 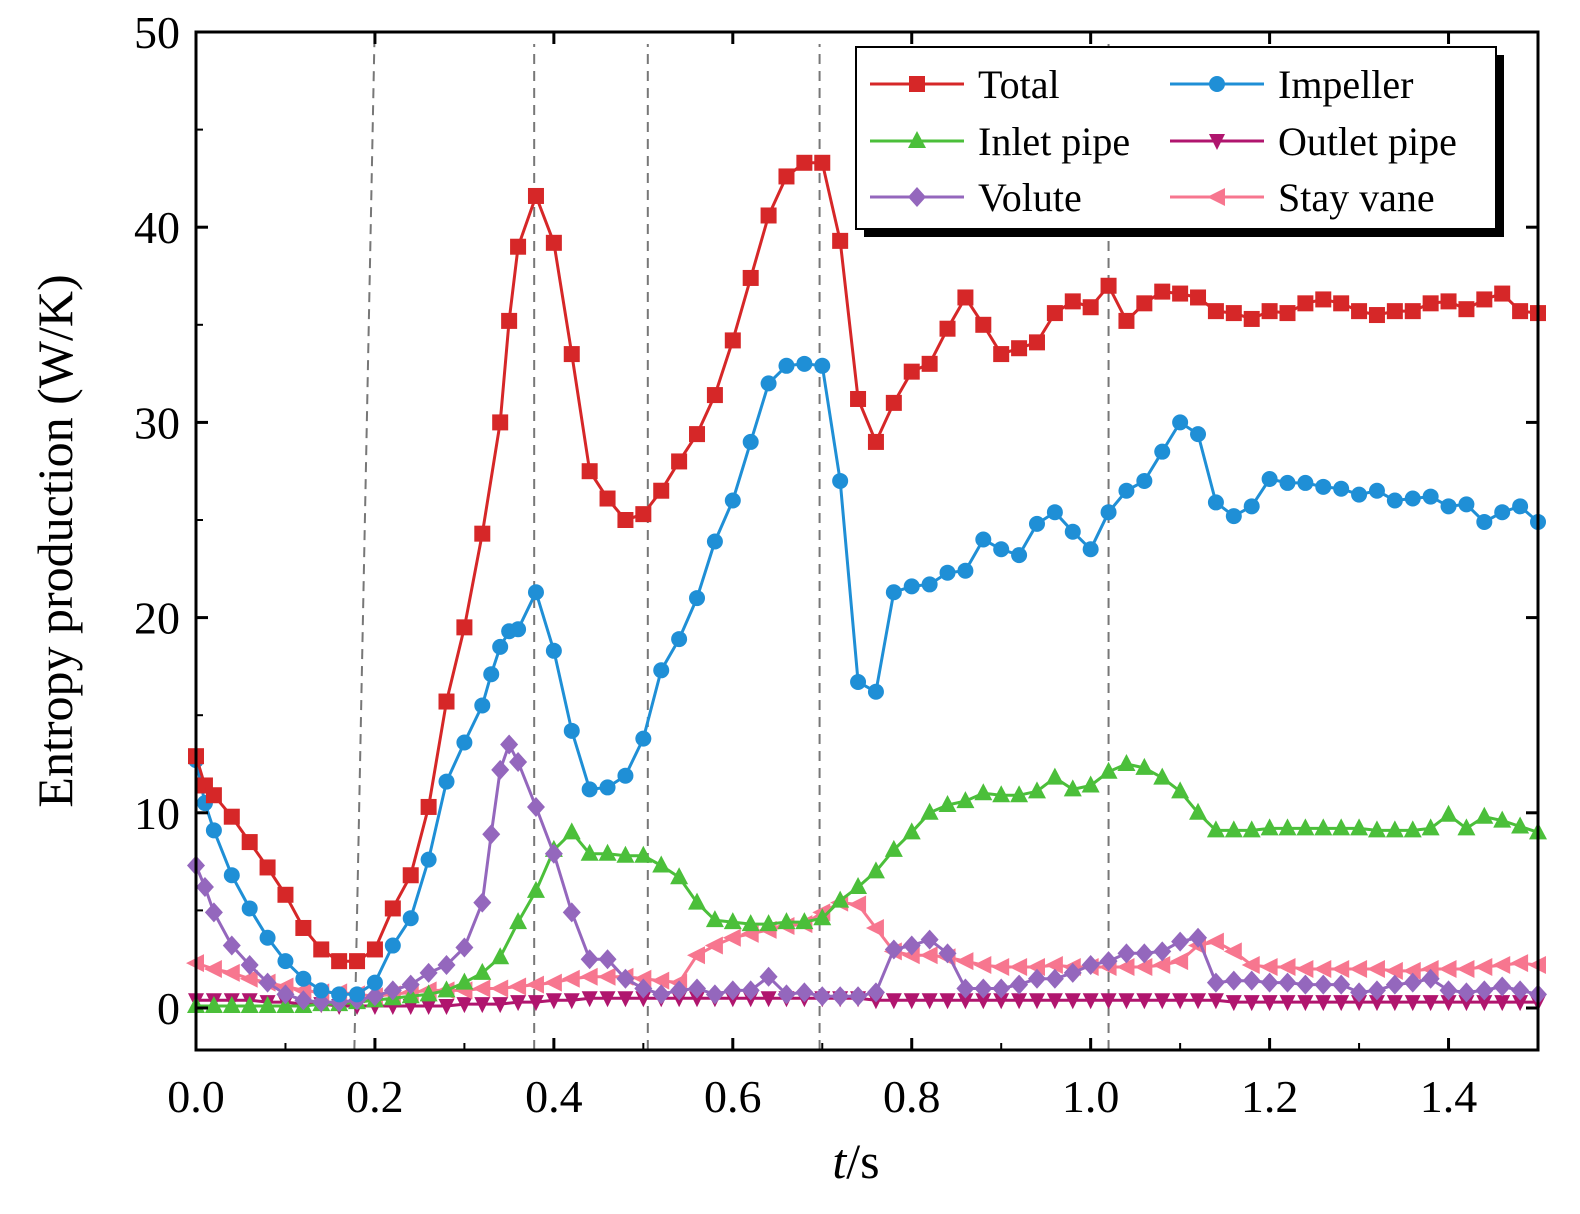 I want to click on legend-box, so click(x=1176, y=138).